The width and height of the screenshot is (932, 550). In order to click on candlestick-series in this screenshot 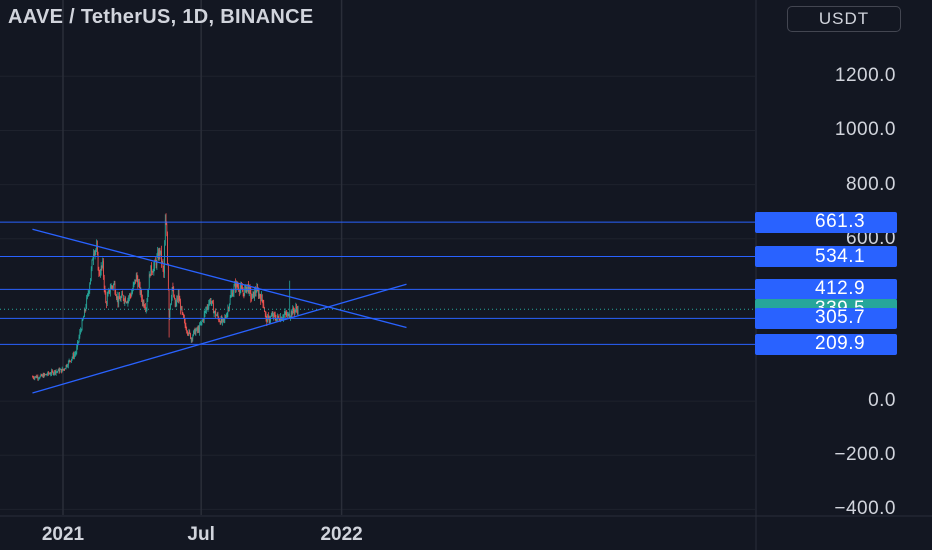, I will do `click(165, 297)`.